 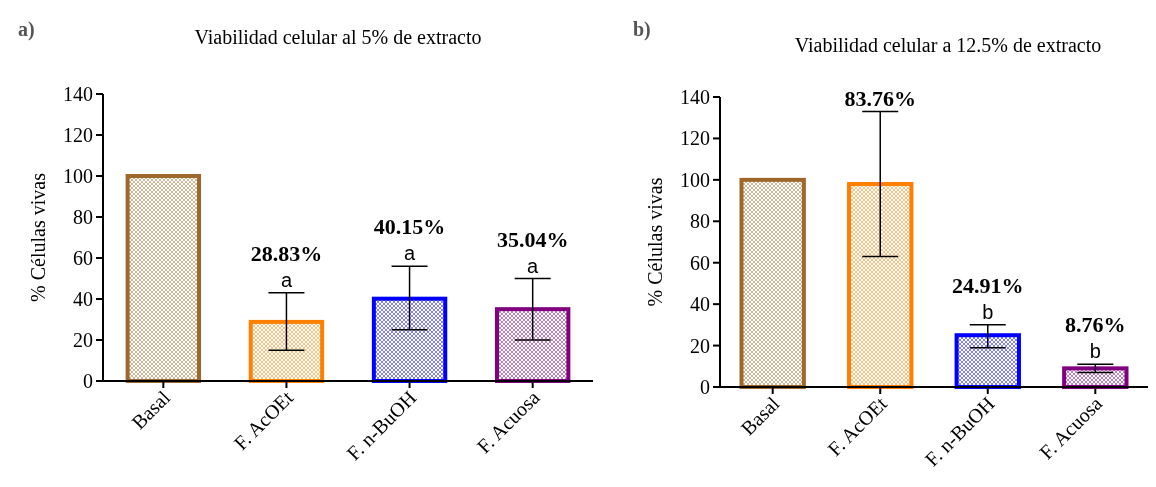 What do you see at coordinates (532, 239) in the screenshot?
I see `annotation: 35.04%` at bounding box center [532, 239].